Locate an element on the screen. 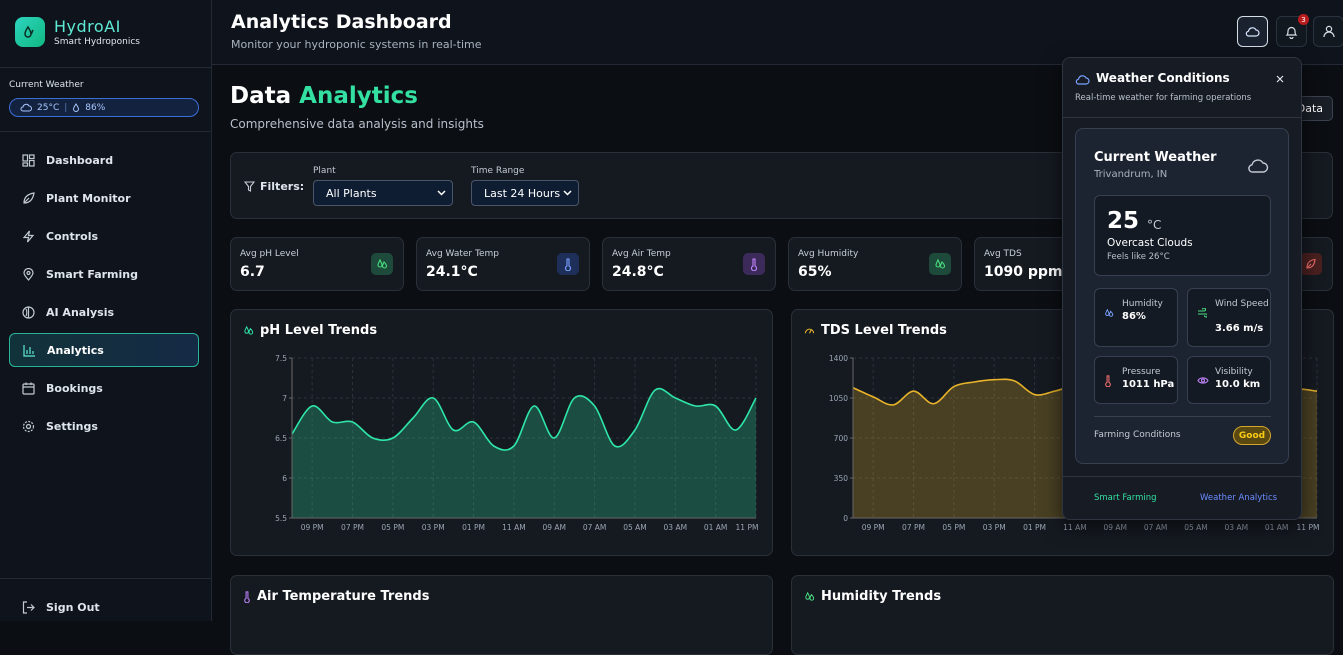 Image resolution: width=1343 pixels, height=655 pixels. time-range-select: Last 24 Hours is located at coordinates (525, 193).